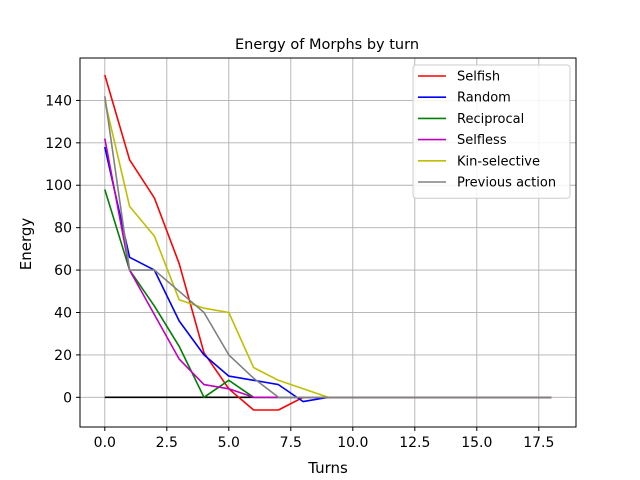 The image size is (640, 480). What do you see at coordinates (167, 443) in the screenshot?
I see `x-tick-label: 2.5` at bounding box center [167, 443].